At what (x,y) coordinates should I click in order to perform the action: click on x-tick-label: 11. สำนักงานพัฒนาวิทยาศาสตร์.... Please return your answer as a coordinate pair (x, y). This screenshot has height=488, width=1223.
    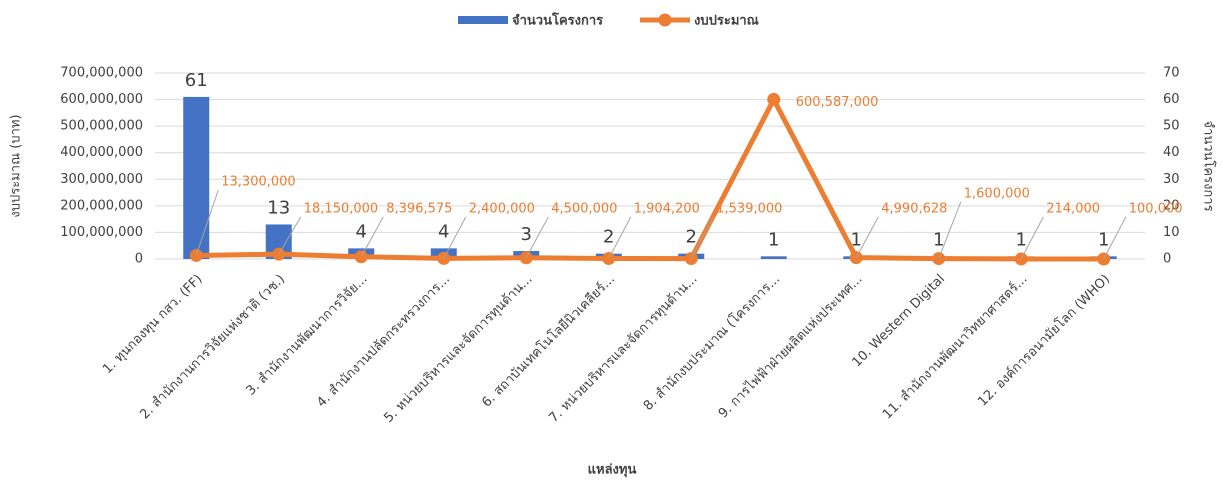
    Looking at the image, I should click on (954, 346).